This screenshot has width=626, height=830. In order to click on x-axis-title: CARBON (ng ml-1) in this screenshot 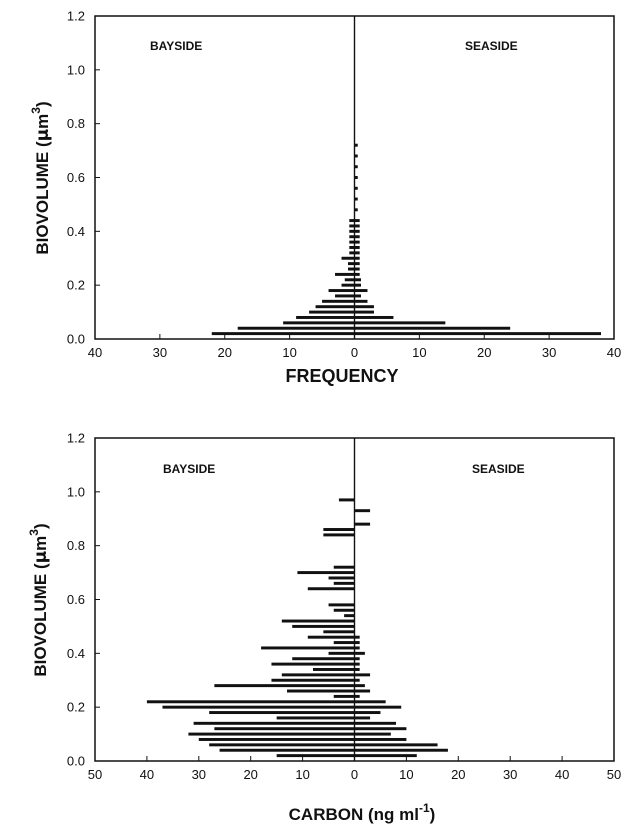, I will do `click(362, 812)`.